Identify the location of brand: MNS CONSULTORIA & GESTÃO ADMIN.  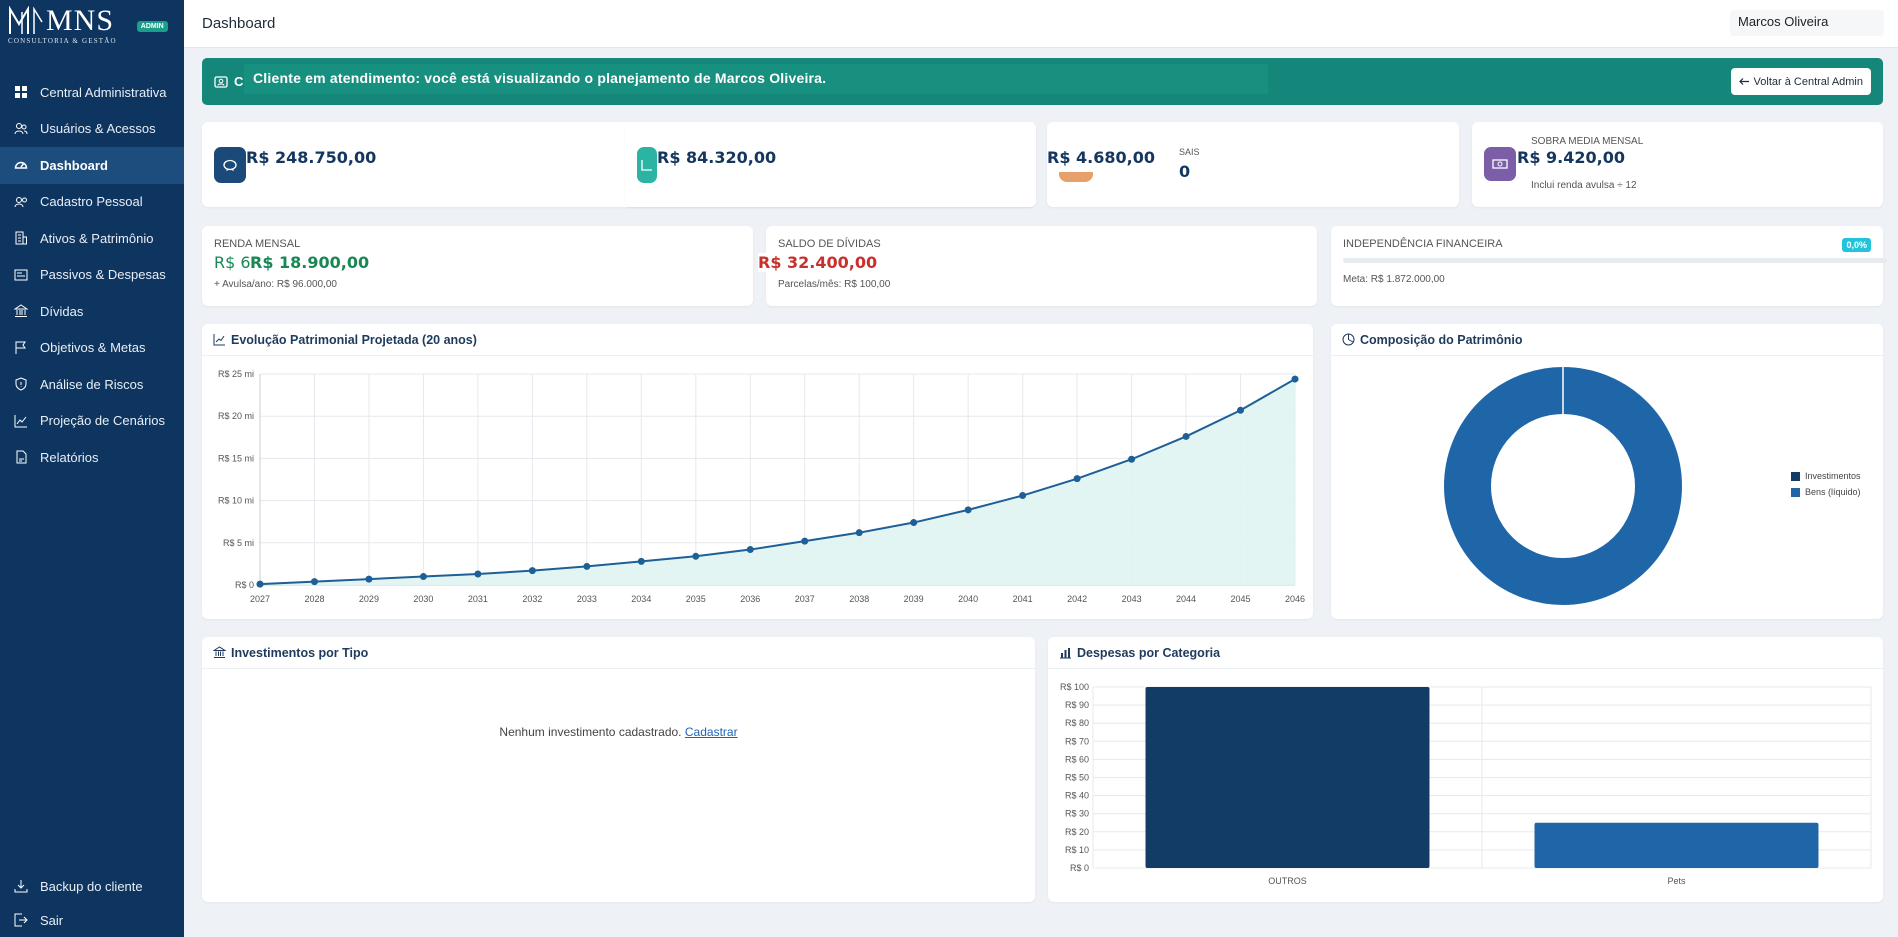
(92, 28).